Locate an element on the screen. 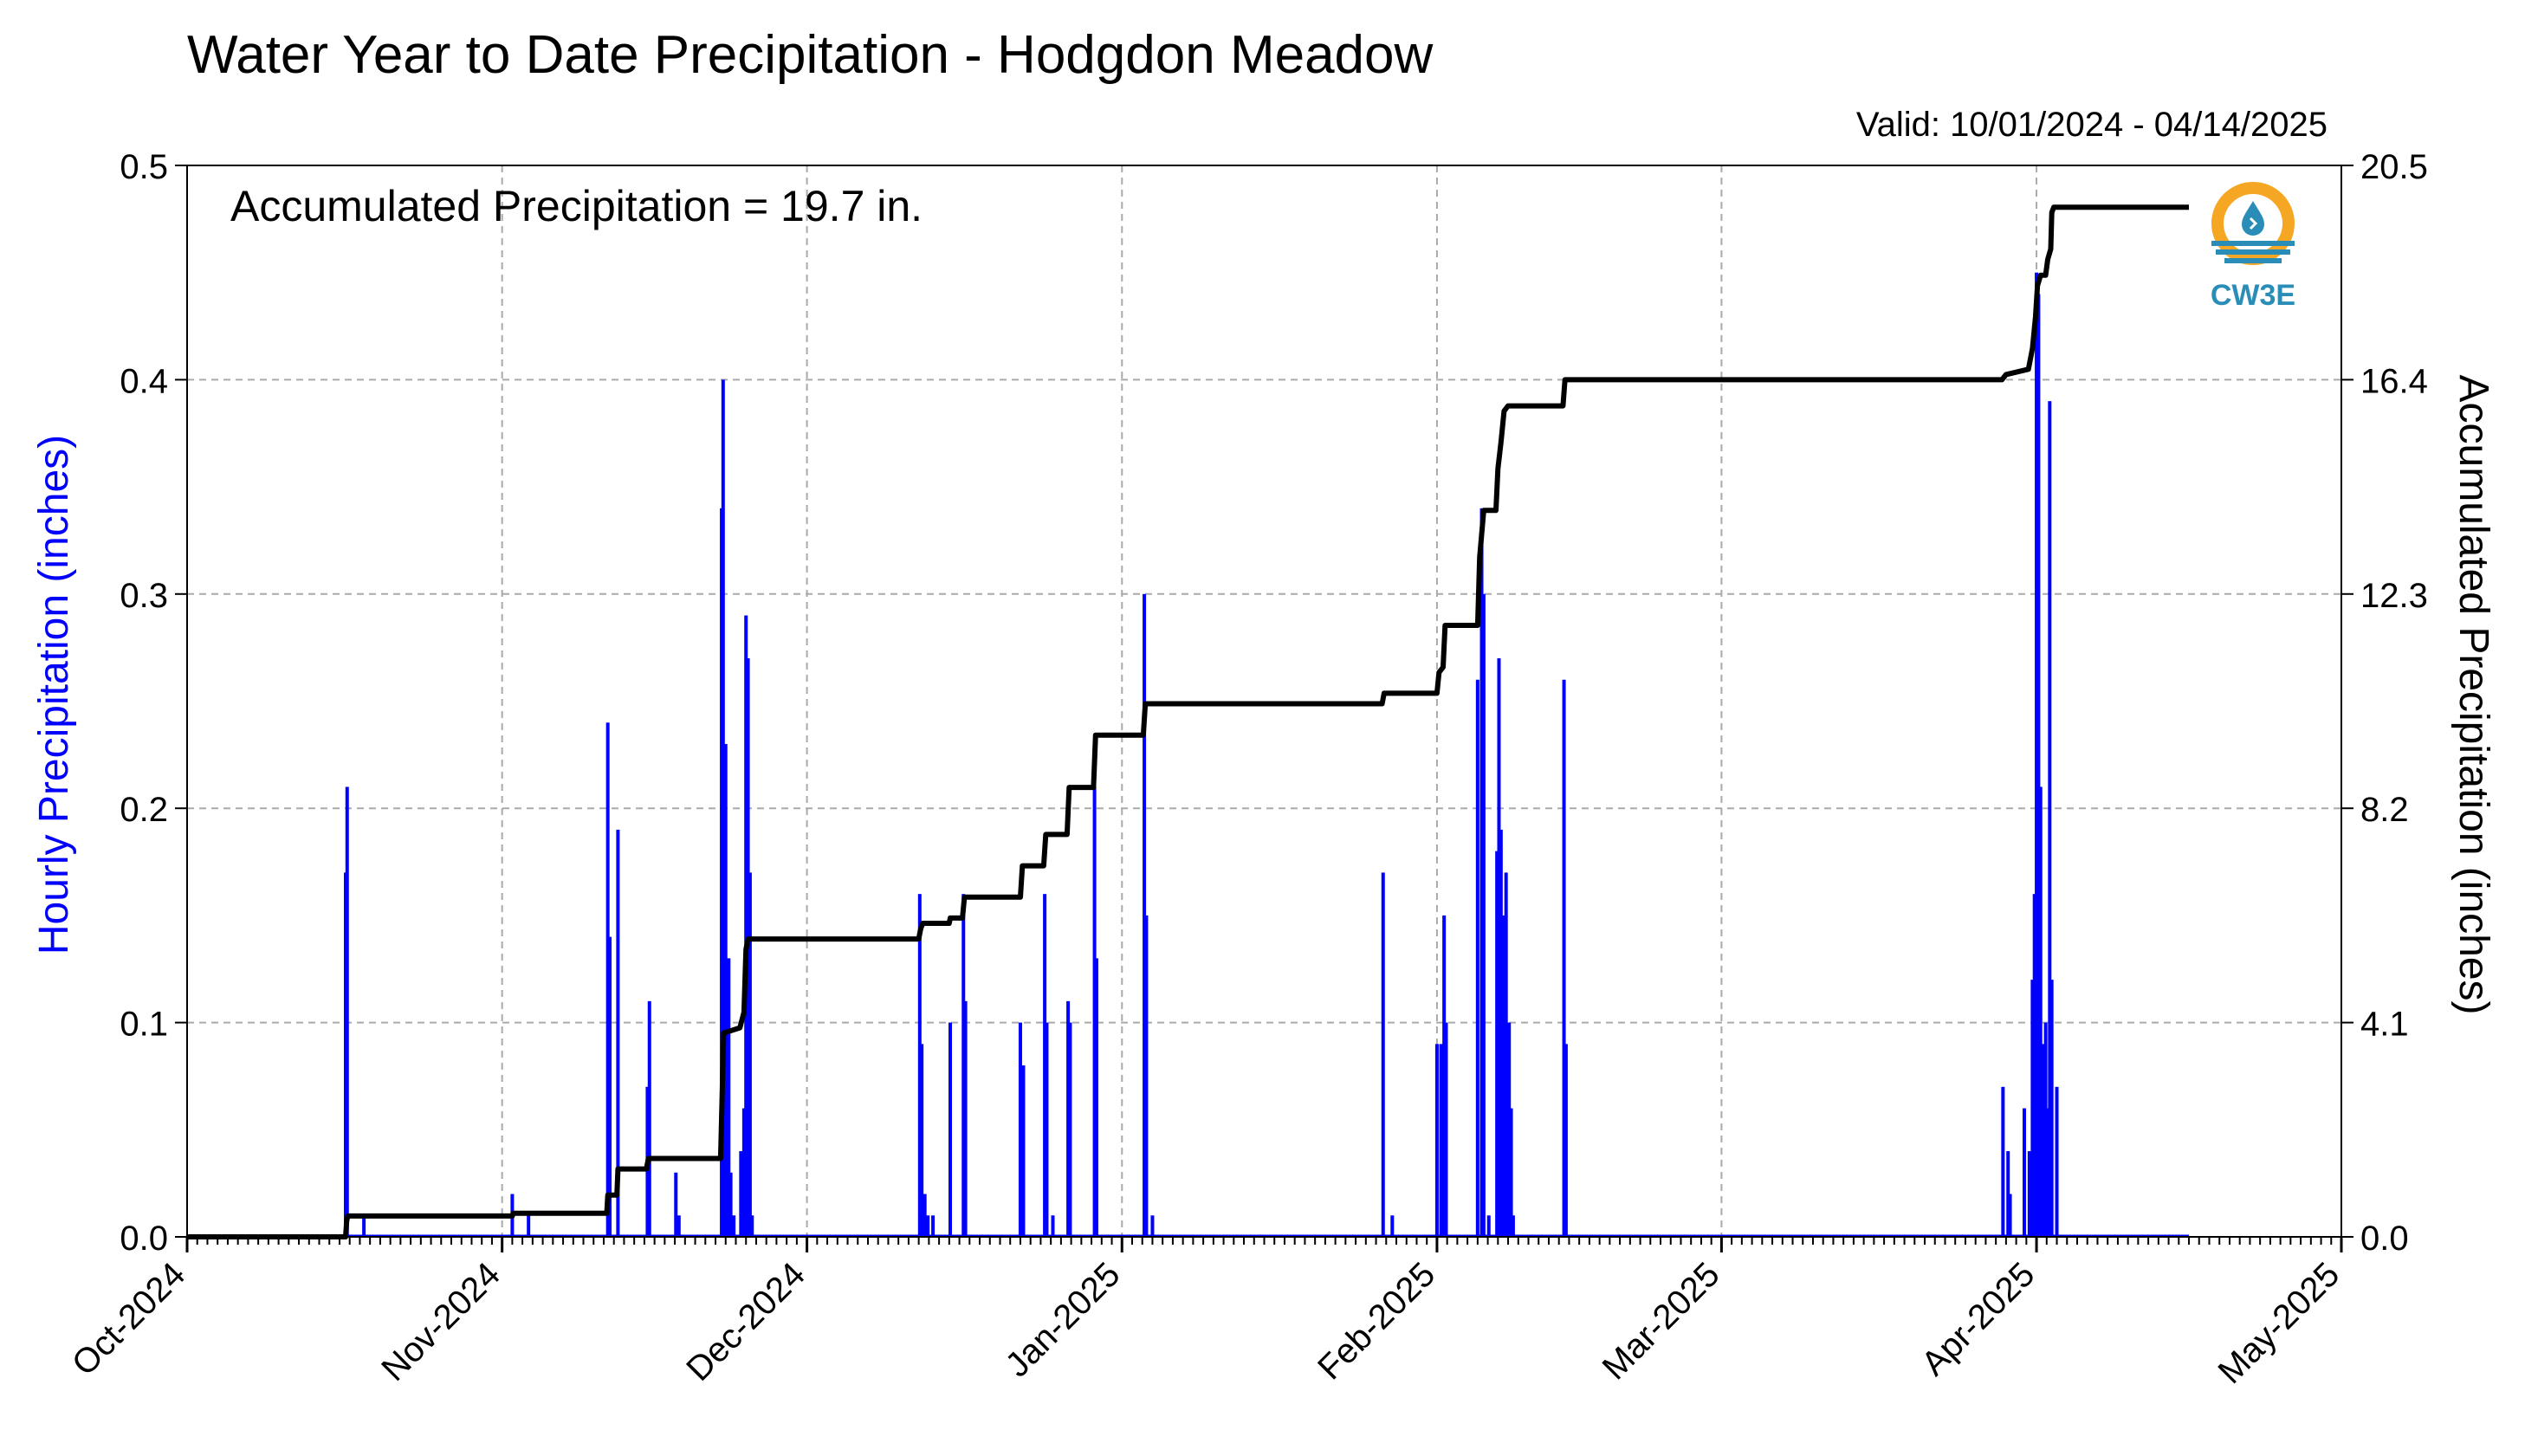  y-right-tick-label: 4.1 is located at coordinates (2384, 1025).